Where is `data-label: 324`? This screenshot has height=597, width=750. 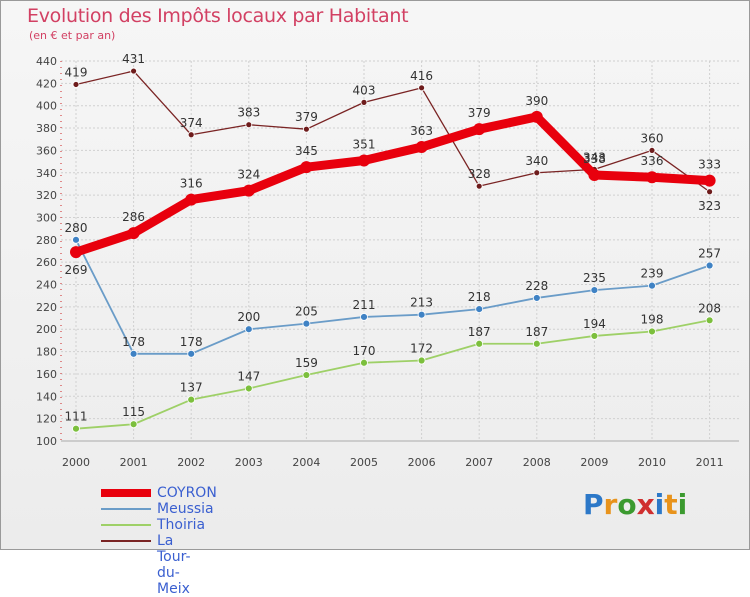
data-label: 324 is located at coordinates (248, 175).